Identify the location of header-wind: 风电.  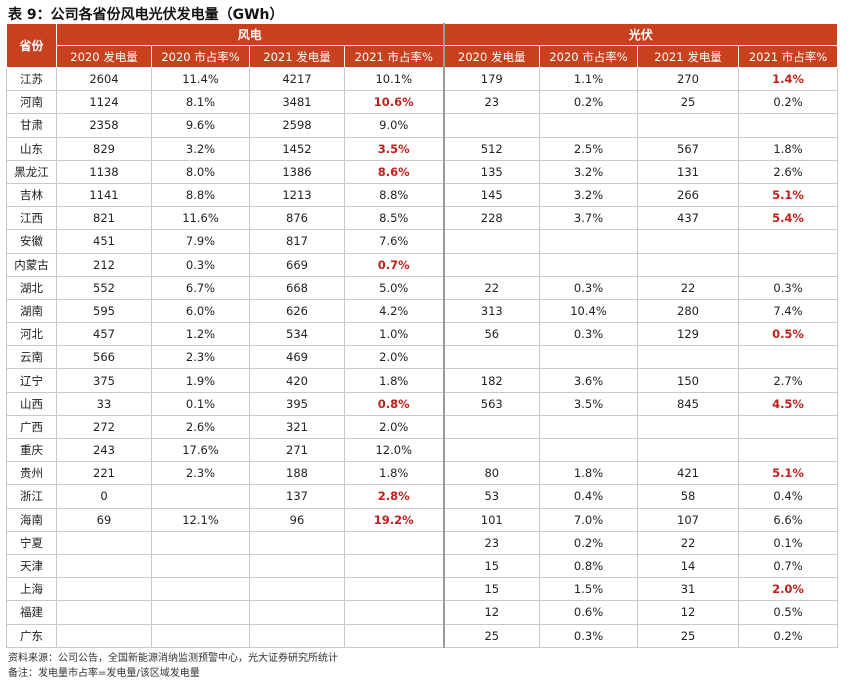
(250, 34).